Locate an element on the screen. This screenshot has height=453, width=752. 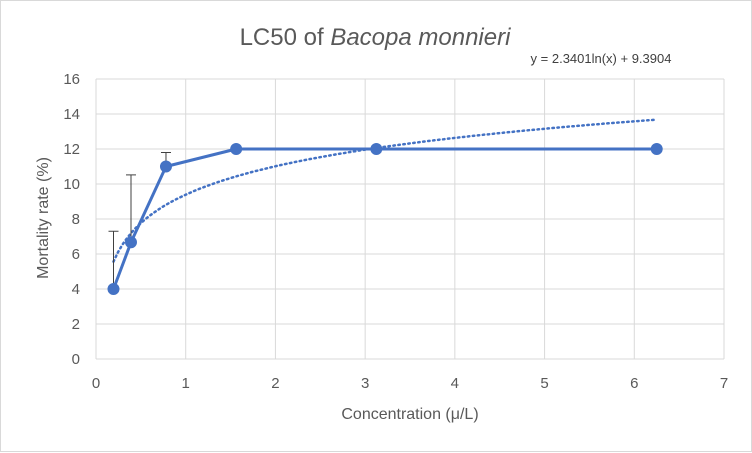
y-tick-label: 14 is located at coordinates (71, 114).